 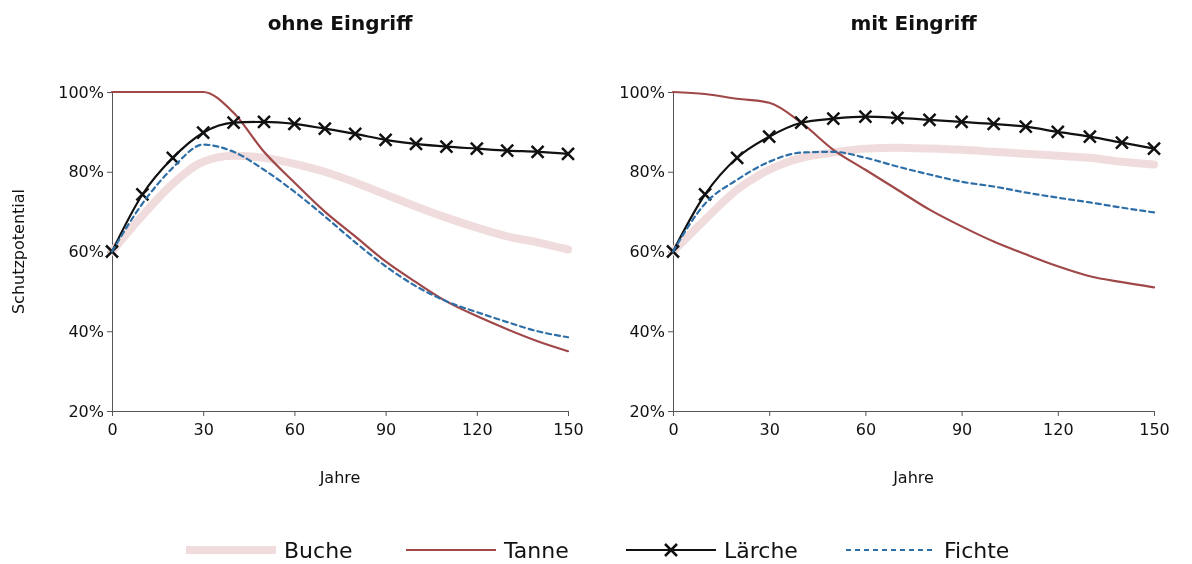 I want to click on legend-label: Lärche, so click(x=761, y=550).